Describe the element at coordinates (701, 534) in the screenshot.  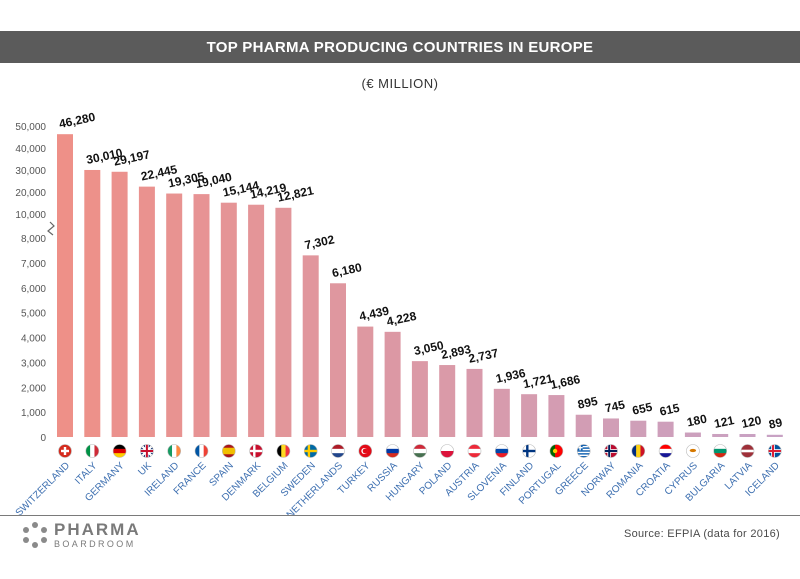
I see `source-note: Source: EFPIA (data for 2016)` at that location.